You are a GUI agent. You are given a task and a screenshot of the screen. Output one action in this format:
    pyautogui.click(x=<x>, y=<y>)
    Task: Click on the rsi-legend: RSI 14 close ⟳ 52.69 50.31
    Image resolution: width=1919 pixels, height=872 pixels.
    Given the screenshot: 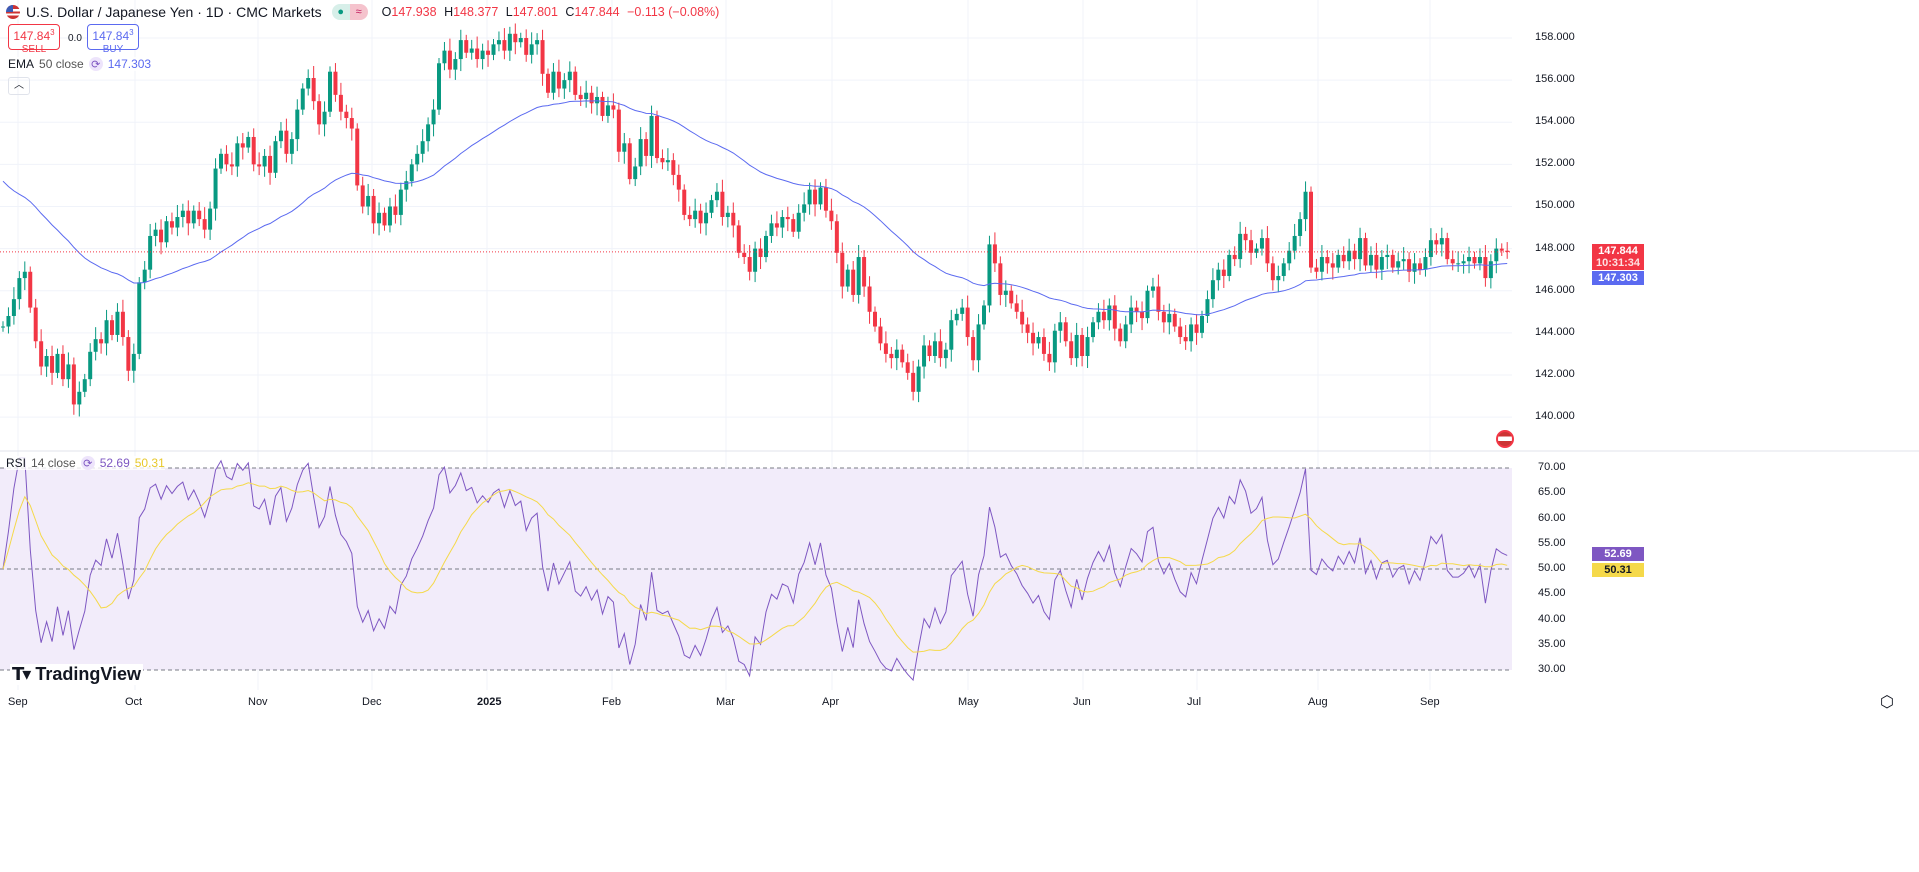 What is the action you would take?
    pyautogui.click(x=85, y=463)
    